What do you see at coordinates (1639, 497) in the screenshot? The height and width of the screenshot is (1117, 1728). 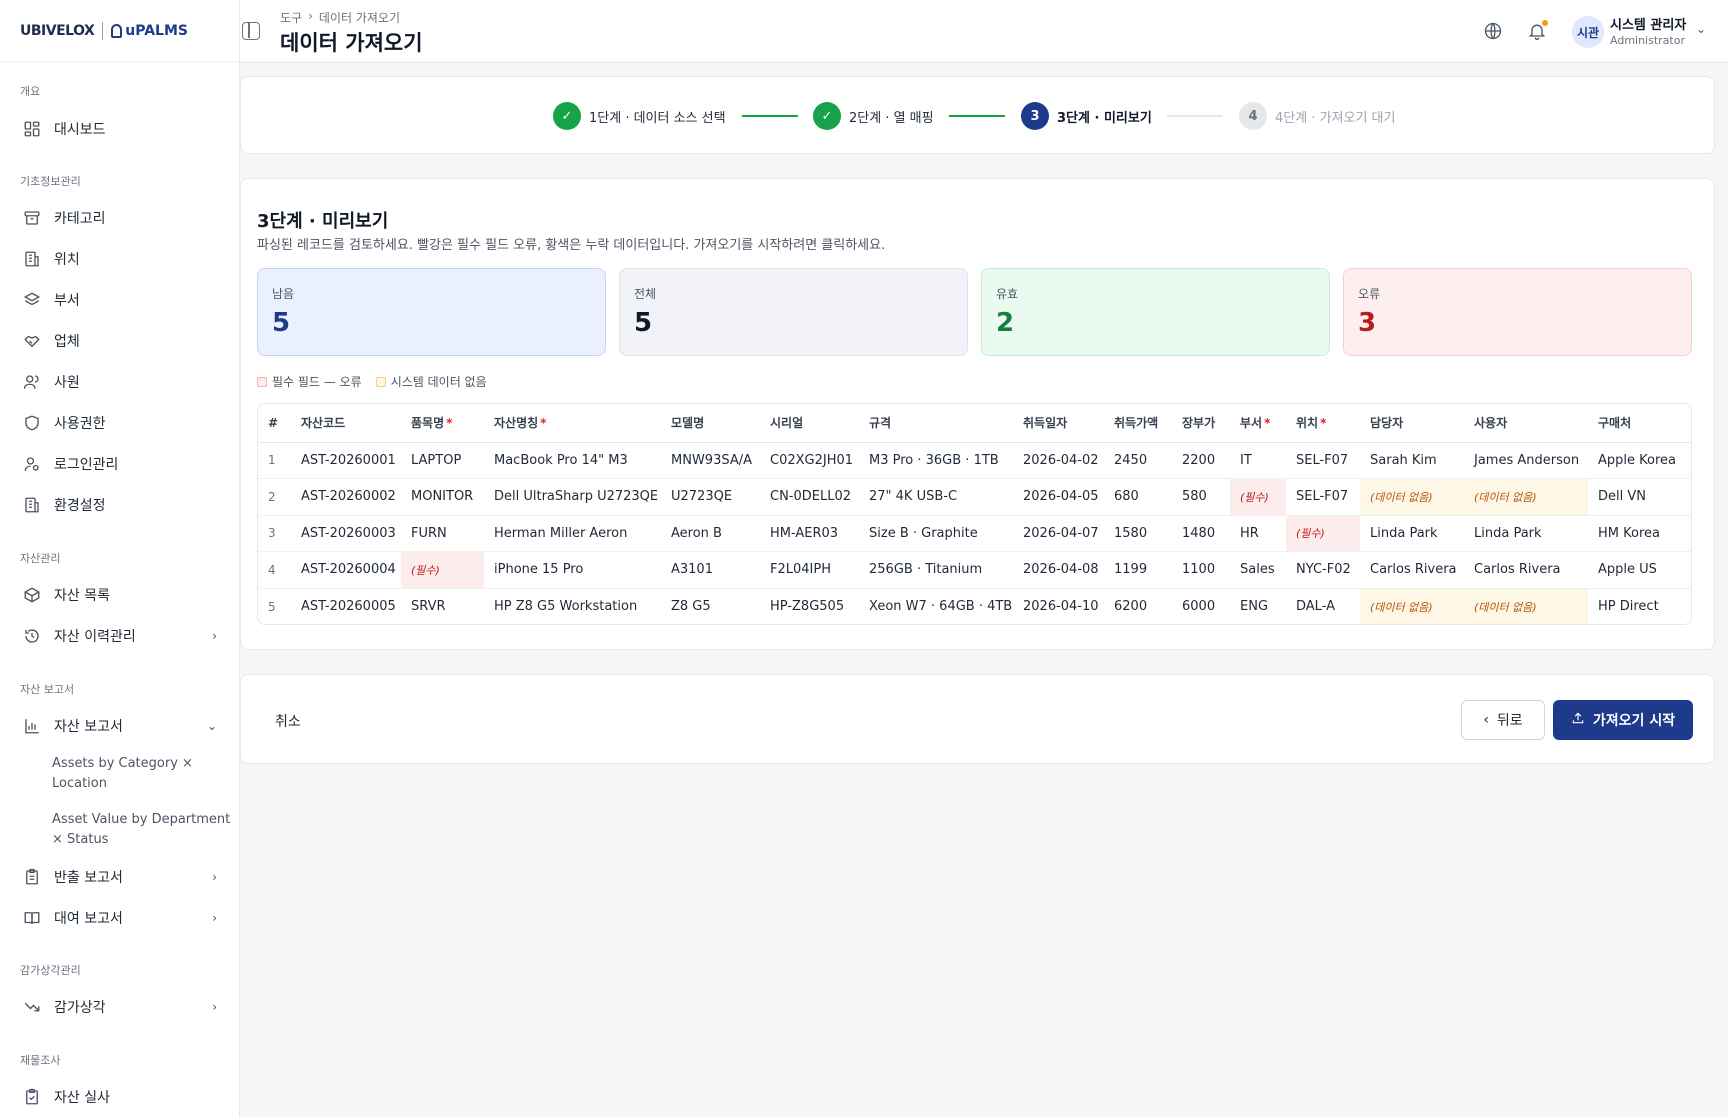 I see `table-cell: Dell VN` at bounding box center [1639, 497].